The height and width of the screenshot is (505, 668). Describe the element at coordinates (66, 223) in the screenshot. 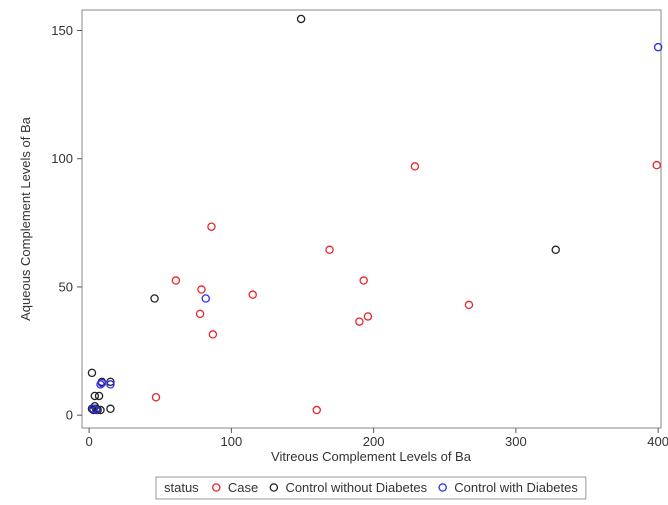

I see `y-axis: 0 50 100 150` at that location.